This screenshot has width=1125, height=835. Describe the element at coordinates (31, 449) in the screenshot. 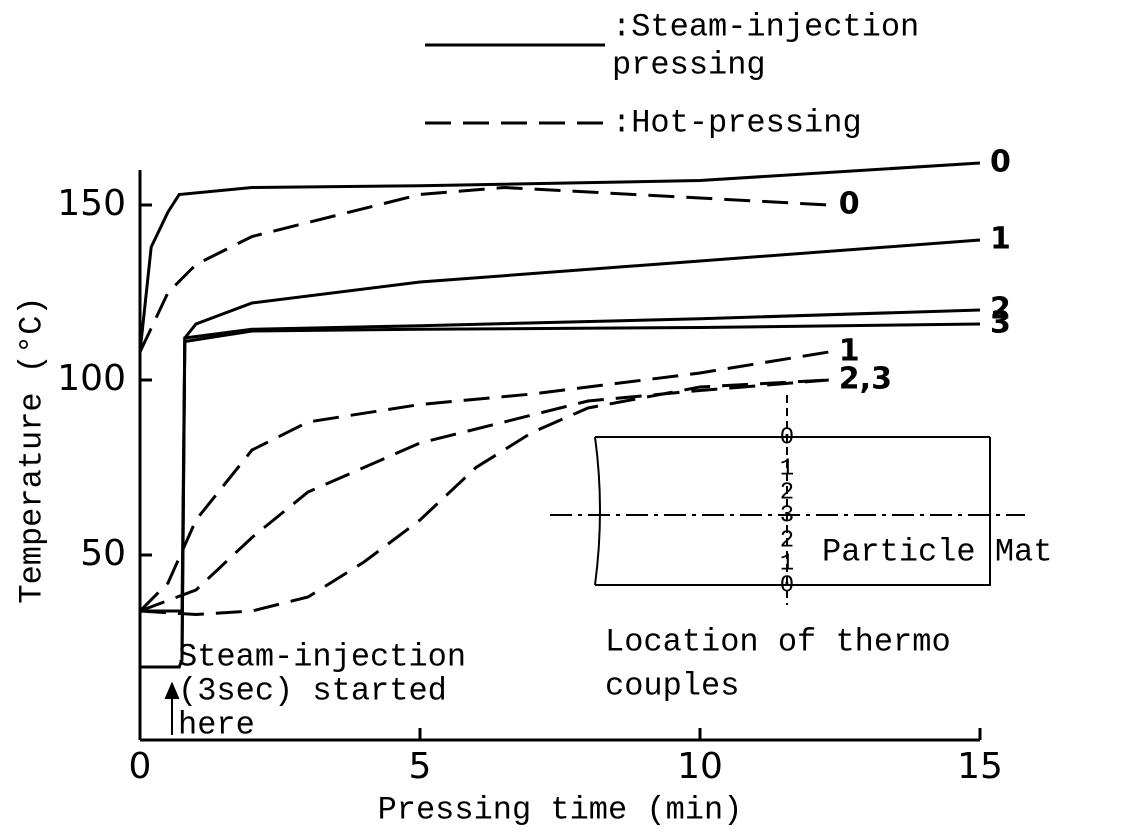

I see `y-axis-label: Temperature (°C)` at that location.